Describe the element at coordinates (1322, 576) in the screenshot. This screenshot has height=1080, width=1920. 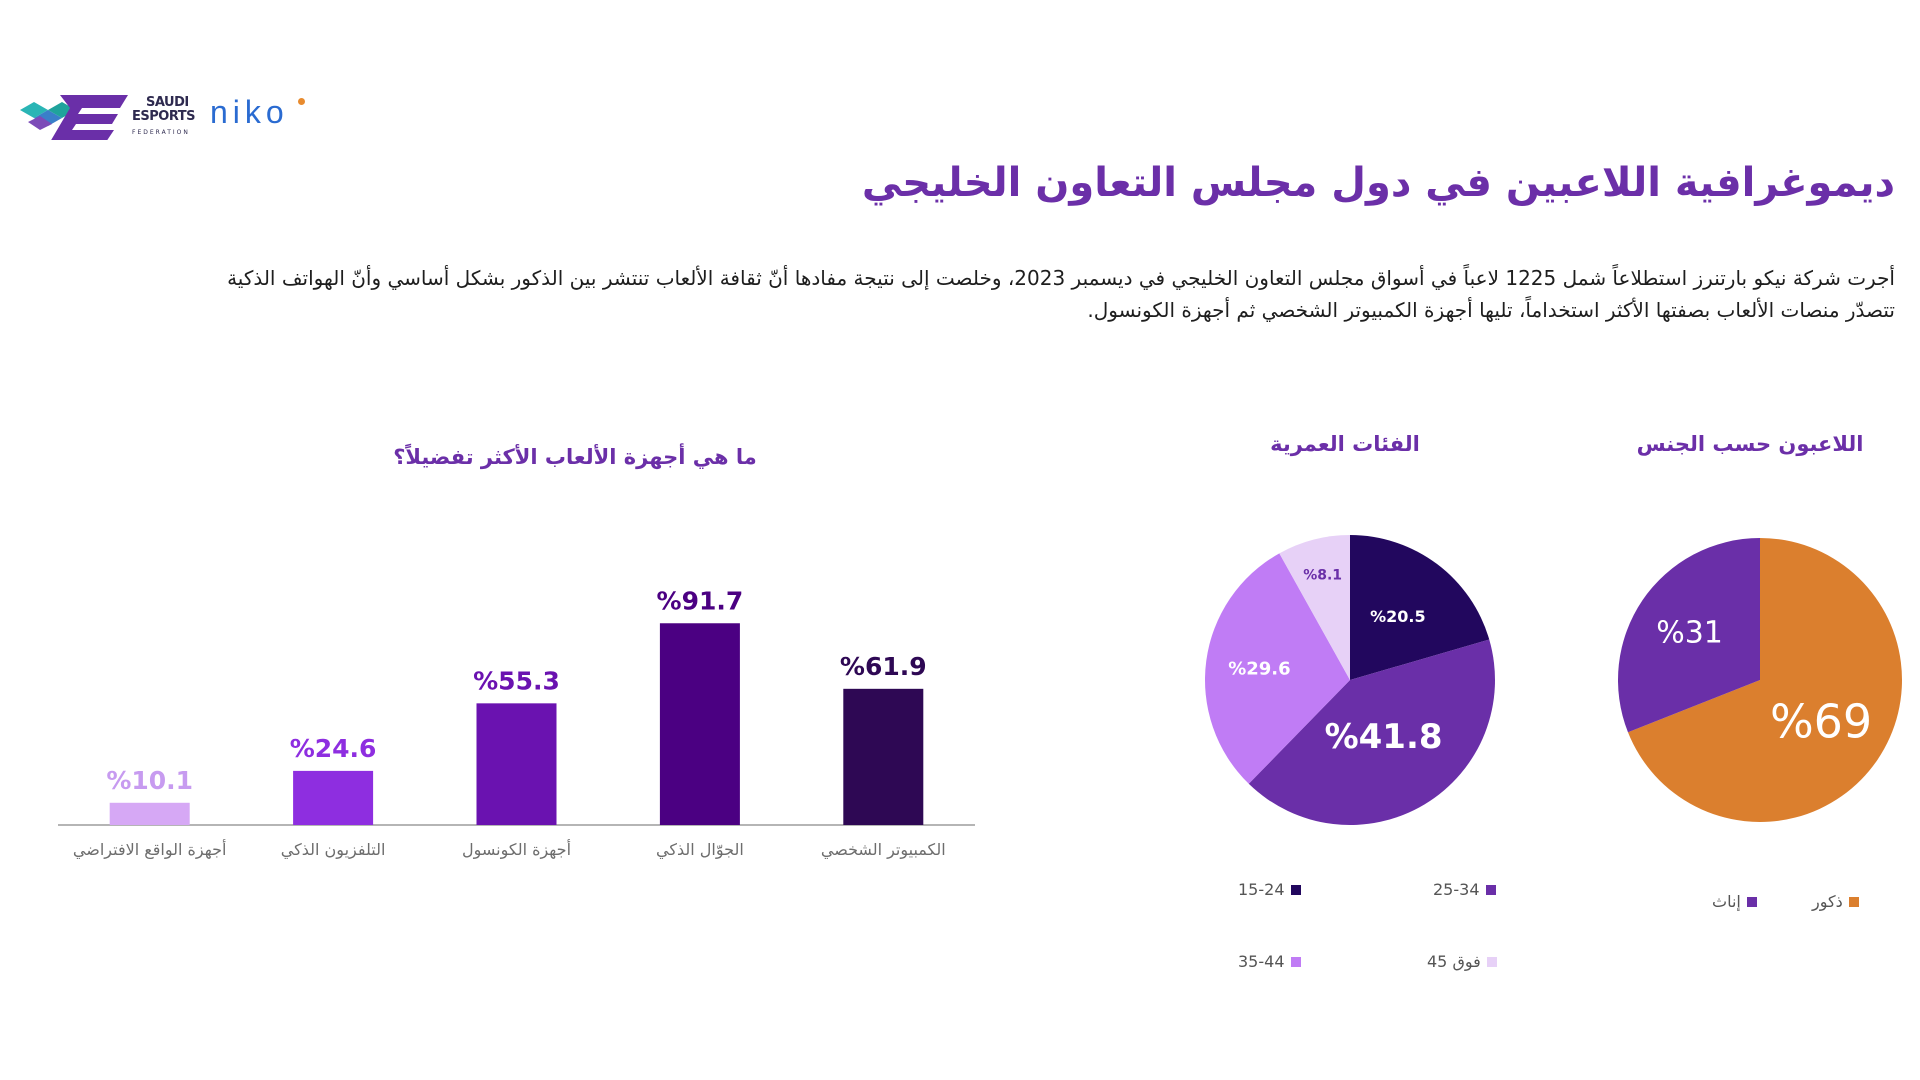
I see `age-pie-slice-label-3: %8.1` at that location.